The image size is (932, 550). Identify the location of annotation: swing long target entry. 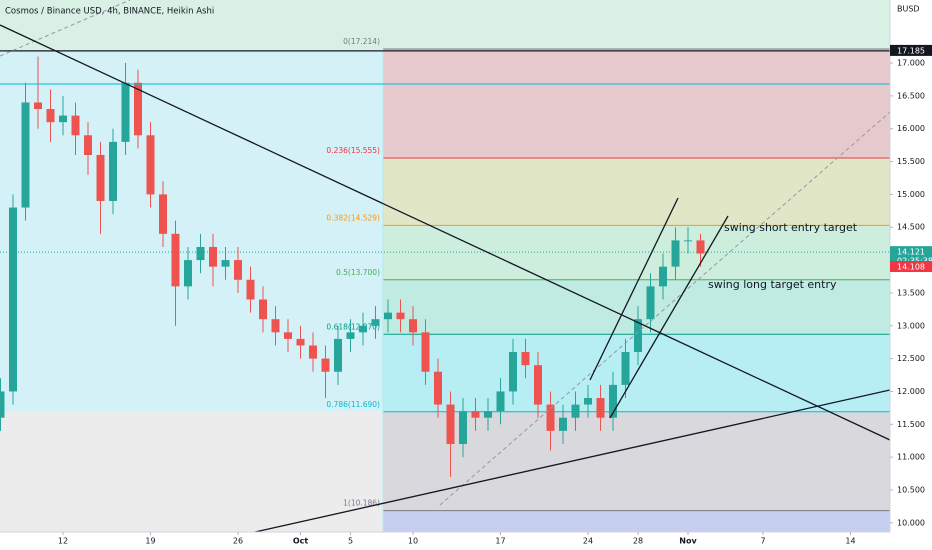
(772, 284).